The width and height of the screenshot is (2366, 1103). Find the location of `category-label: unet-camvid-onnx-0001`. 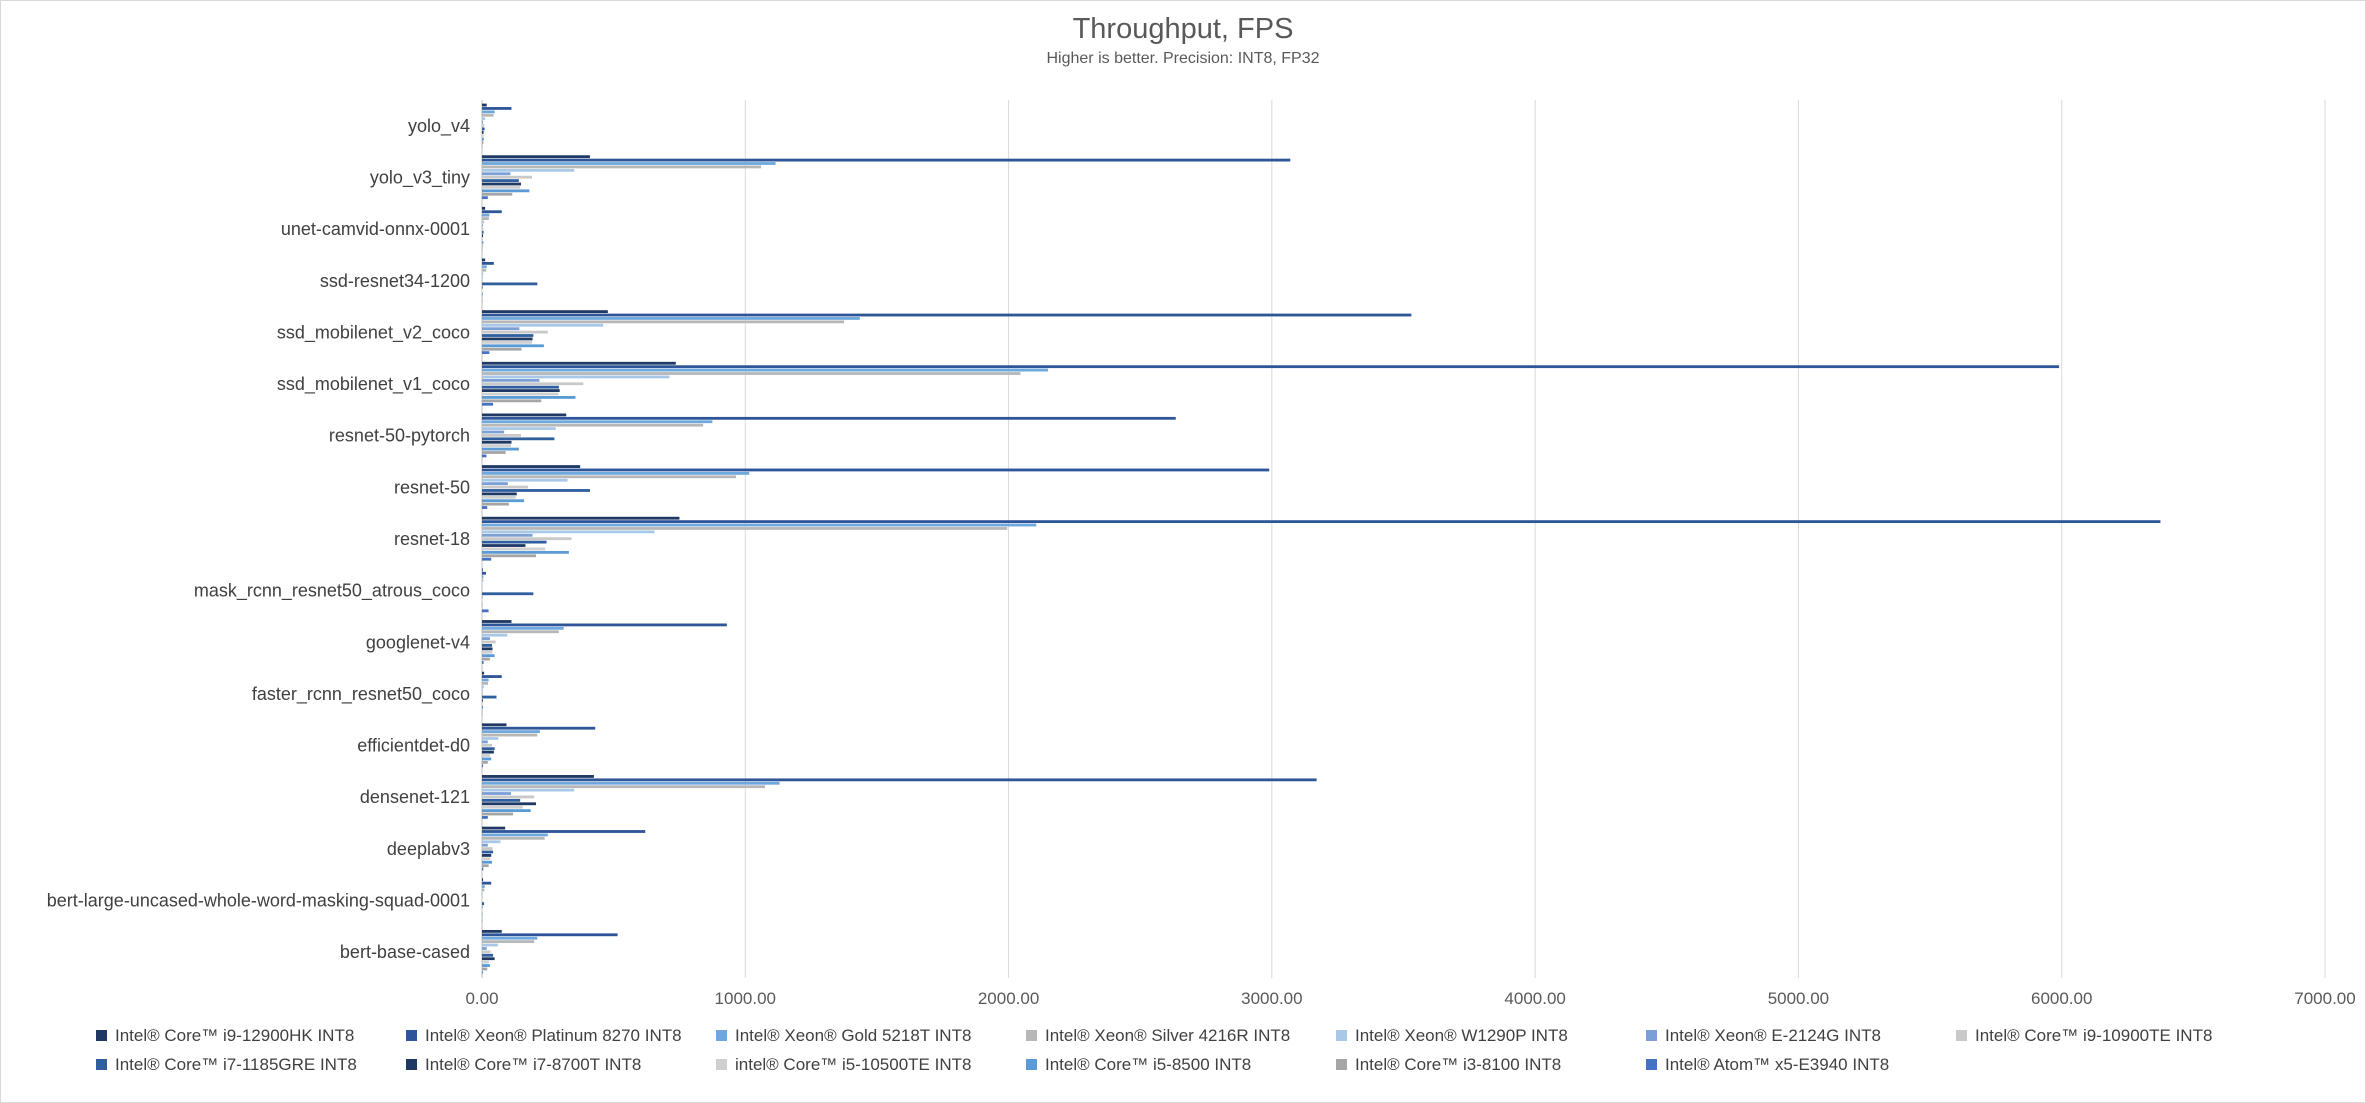

category-label: unet-camvid-onnx-0001 is located at coordinates (375, 229).